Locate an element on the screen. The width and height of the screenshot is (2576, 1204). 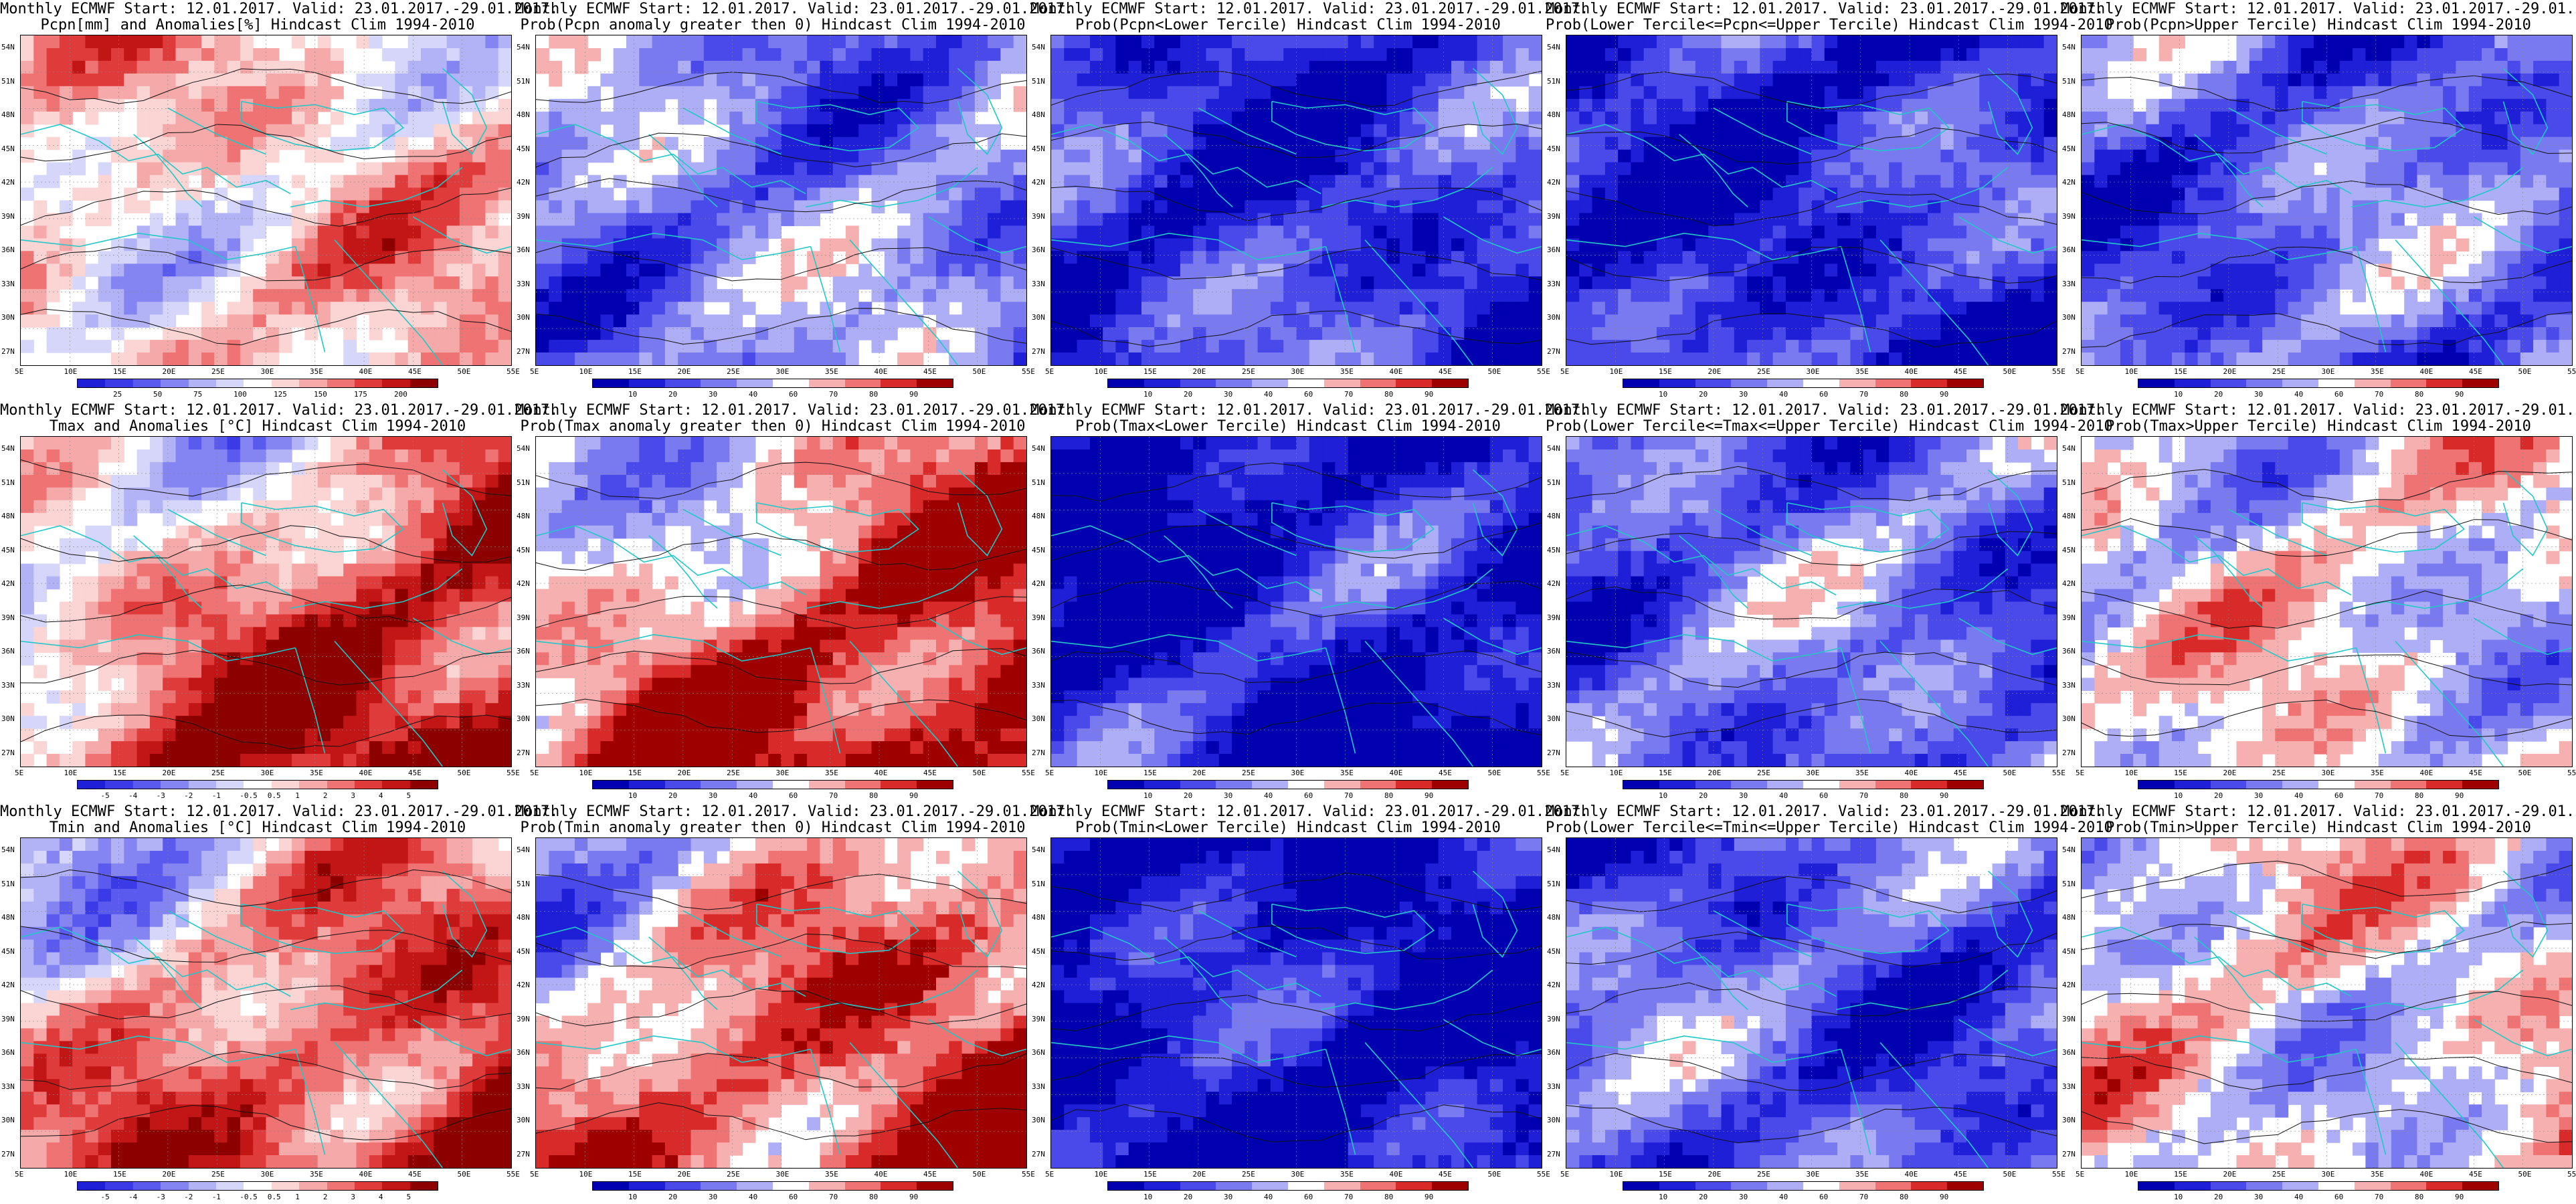
coastline is located at coordinates (156, 159).